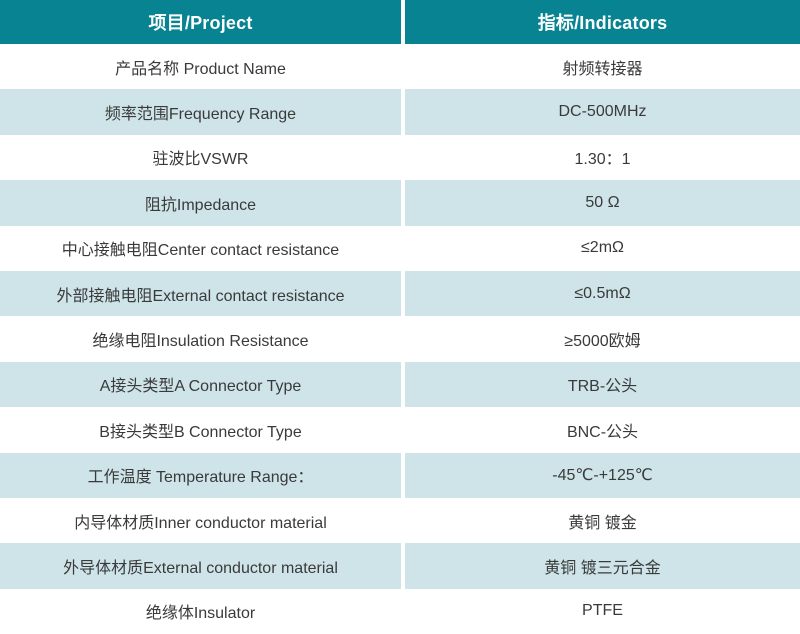 The height and width of the screenshot is (634, 800). I want to click on row-label: 频率范围Frequency Range, so click(200, 112).